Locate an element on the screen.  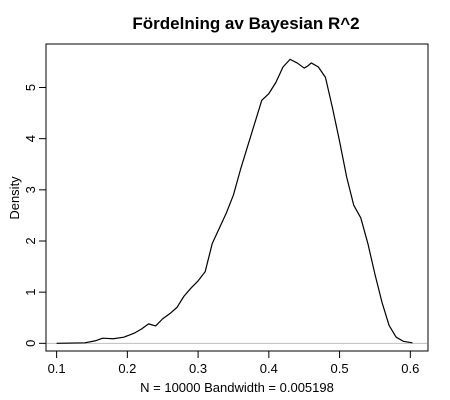
y-tick-label: 5 is located at coordinates (30, 87).